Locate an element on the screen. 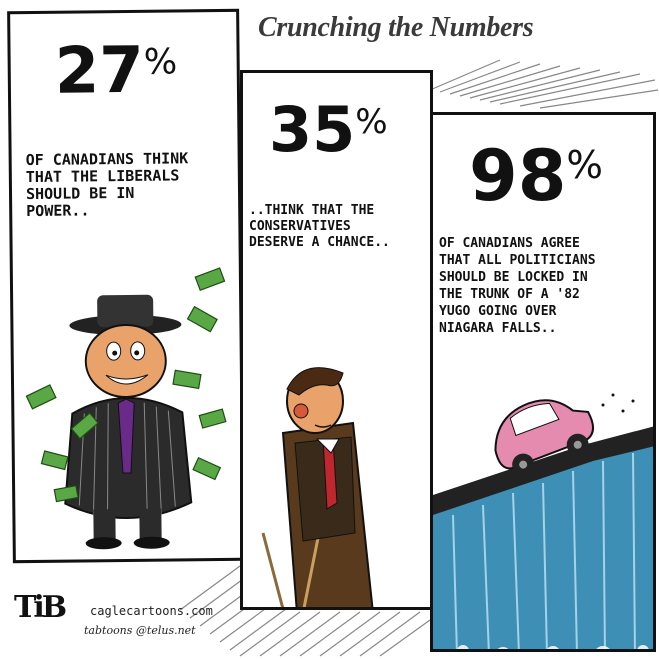  credit-email: tabtoons @telus.net is located at coordinates (140, 630).